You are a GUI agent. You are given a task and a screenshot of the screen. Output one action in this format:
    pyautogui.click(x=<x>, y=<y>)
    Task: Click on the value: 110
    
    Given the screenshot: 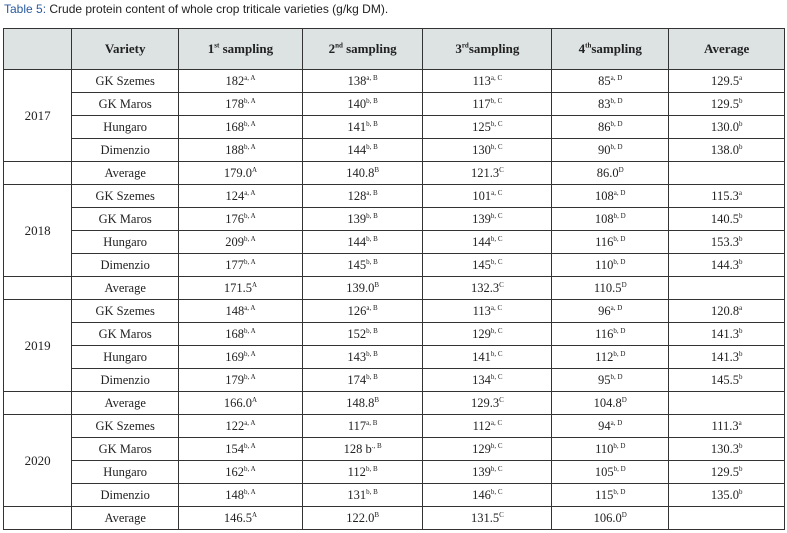 What is the action you would take?
    pyautogui.click(x=604, y=448)
    